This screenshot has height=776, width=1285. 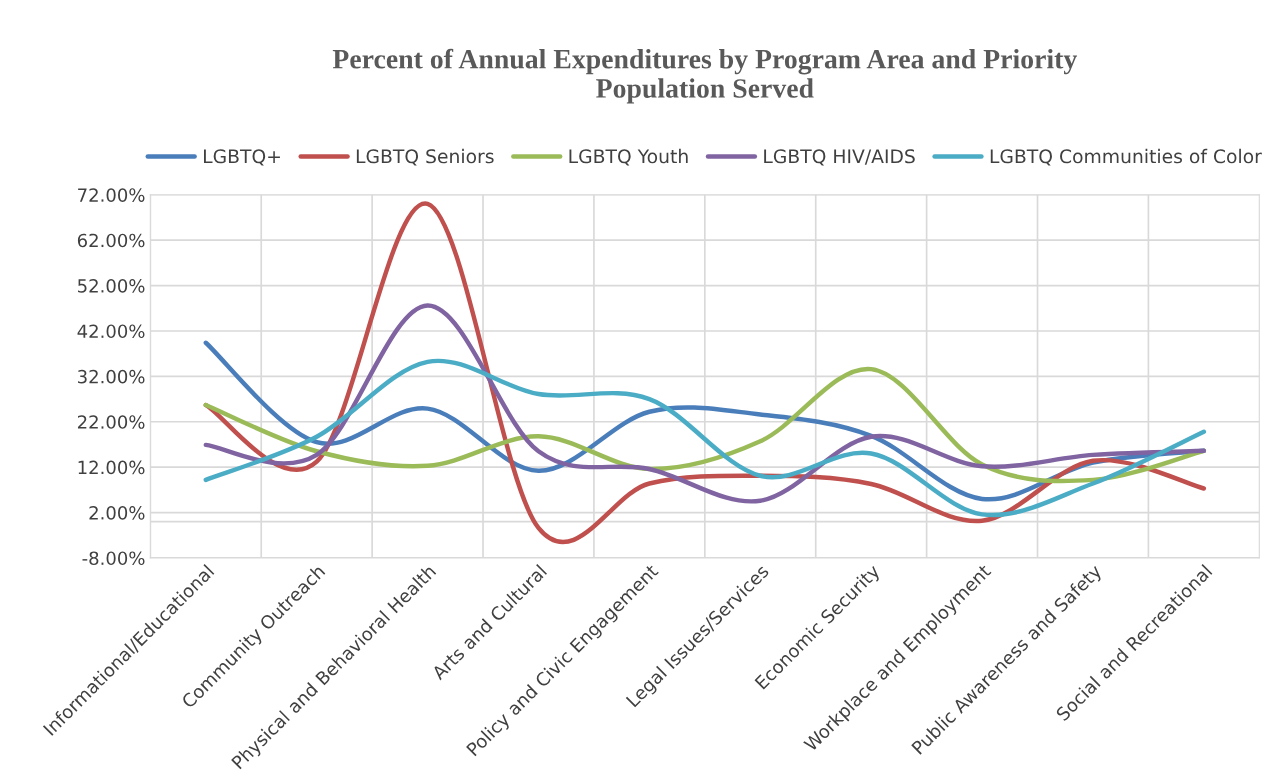 I want to click on legend-label: LGBTQ Youth, so click(x=628, y=157).